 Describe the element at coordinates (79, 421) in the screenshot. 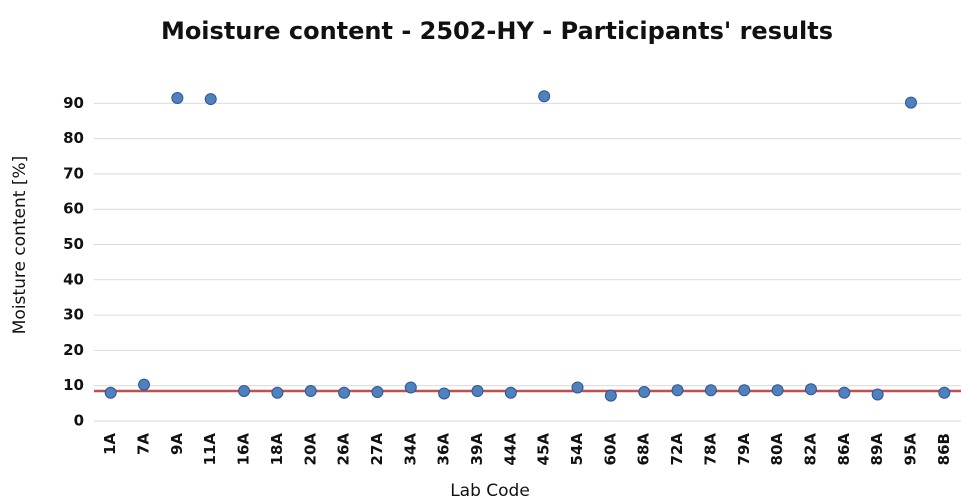

I see `y-tick-label: 0` at that location.